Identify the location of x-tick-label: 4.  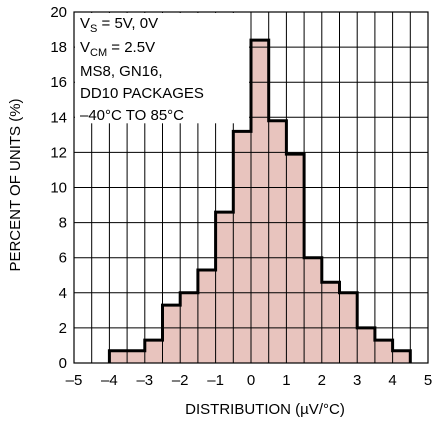
(392, 380).